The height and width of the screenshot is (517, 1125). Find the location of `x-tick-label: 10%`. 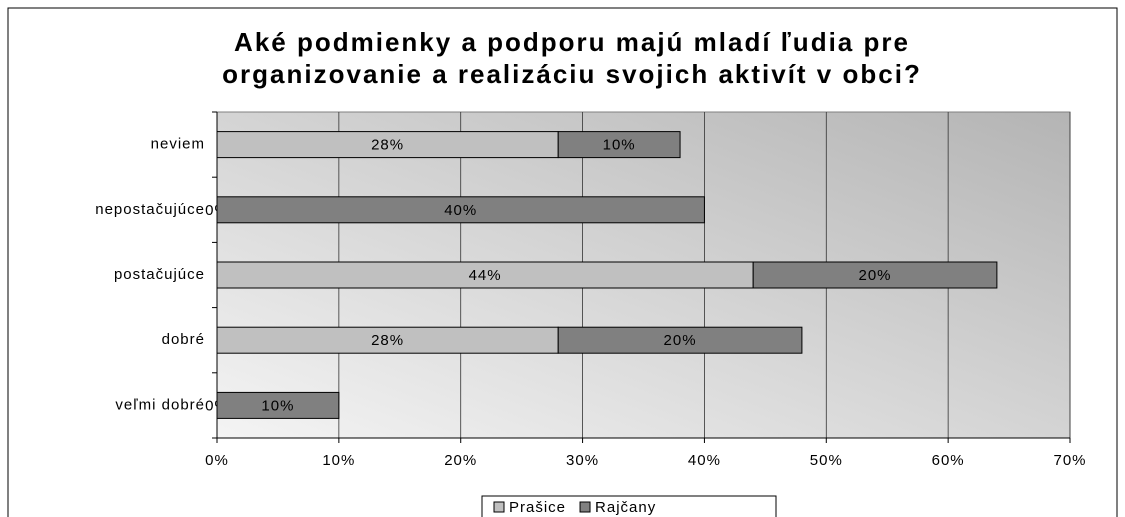

x-tick-label: 10% is located at coordinates (338, 460).